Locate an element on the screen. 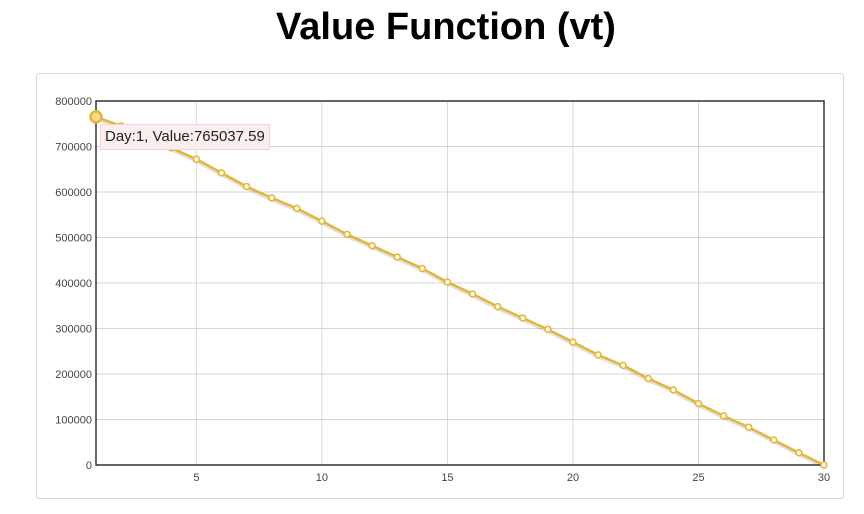  x-tick-label: 25 is located at coordinates (698, 478).